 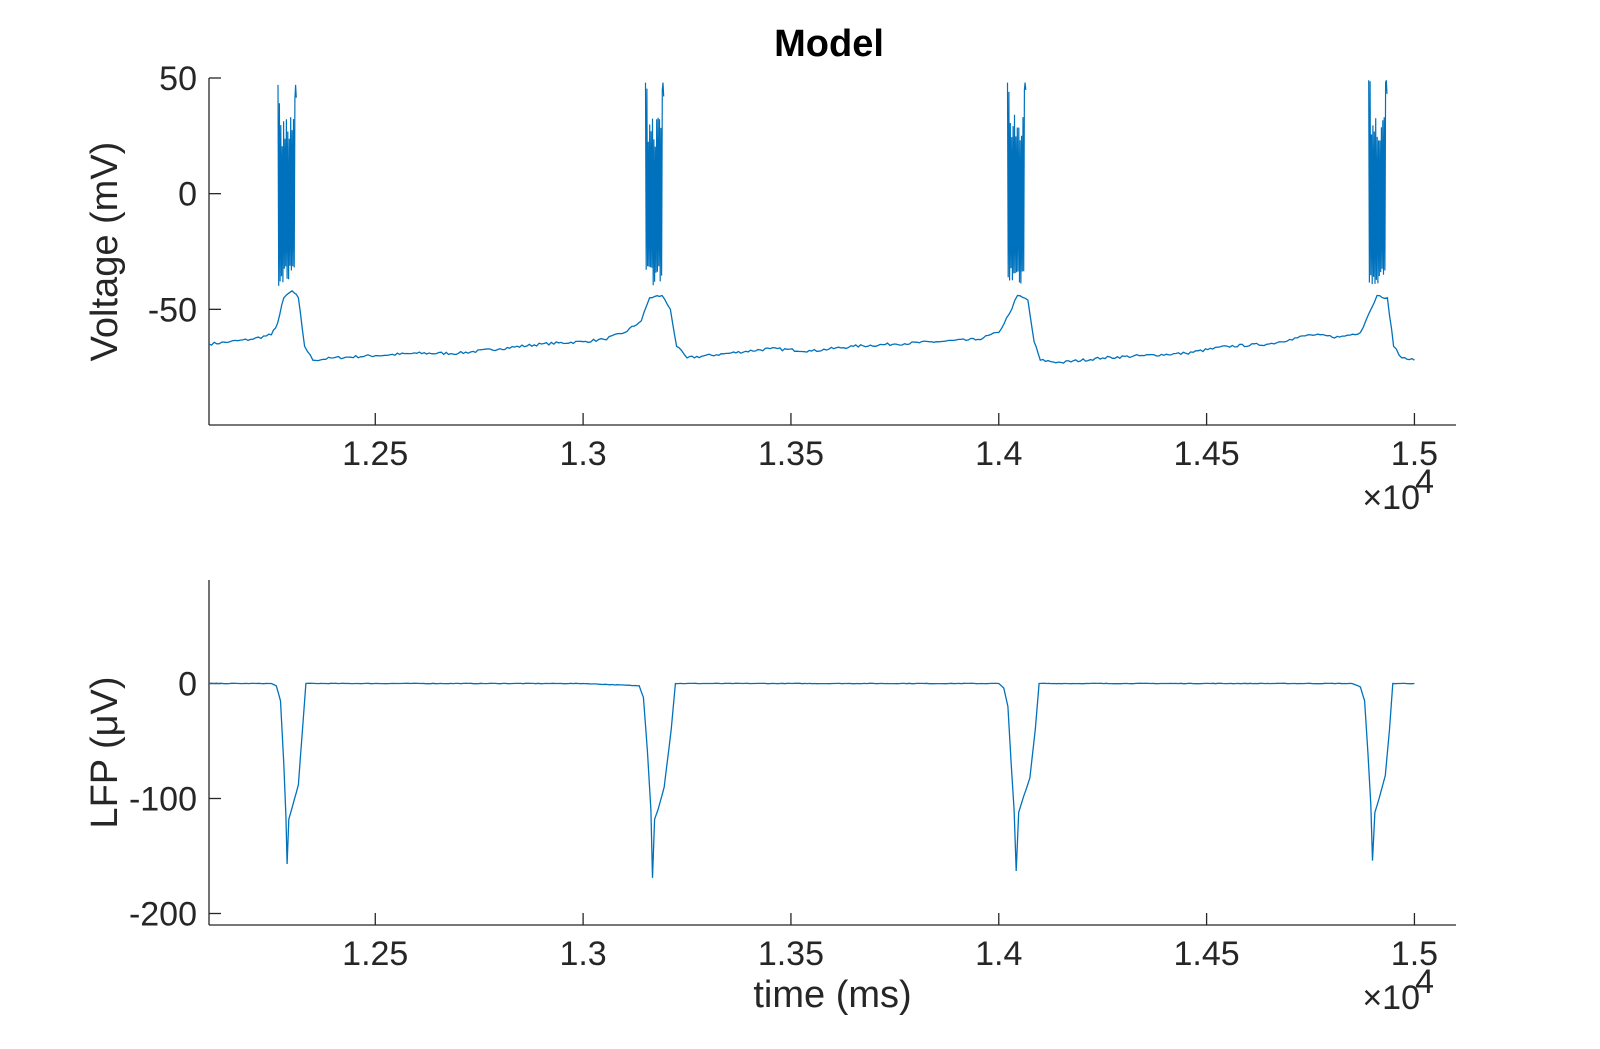 What do you see at coordinates (832, 995) in the screenshot?
I see `x-axis-label: time (ms)` at bounding box center [832, 995].